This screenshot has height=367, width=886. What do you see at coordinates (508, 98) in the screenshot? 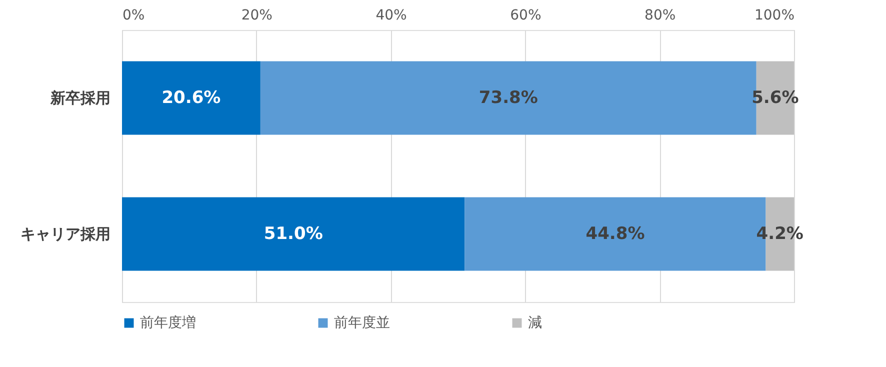
I see `data-label: 73.8%` at bounding box center [508, 98].